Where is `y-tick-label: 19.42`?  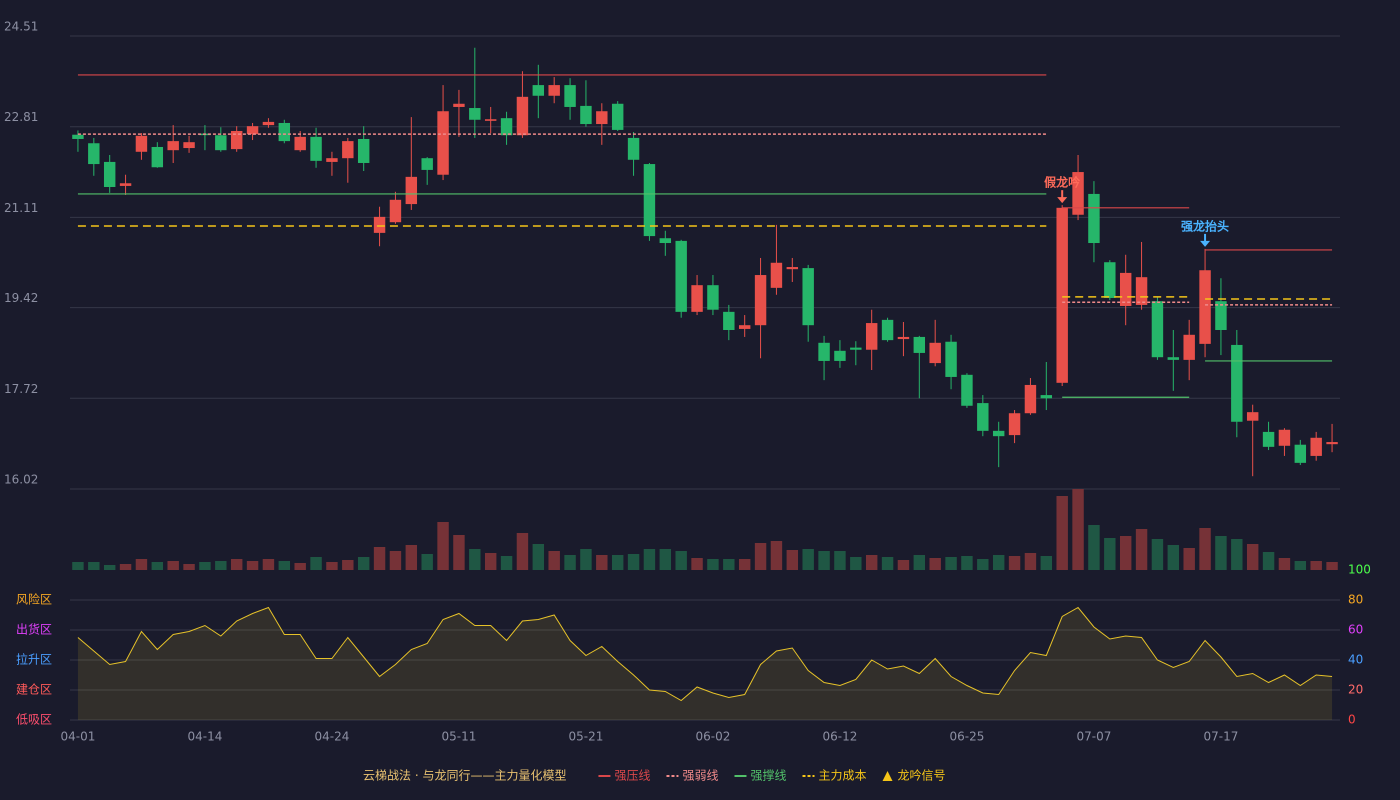 y-tick-label: 19.42 is located at coordinates (21, 298).